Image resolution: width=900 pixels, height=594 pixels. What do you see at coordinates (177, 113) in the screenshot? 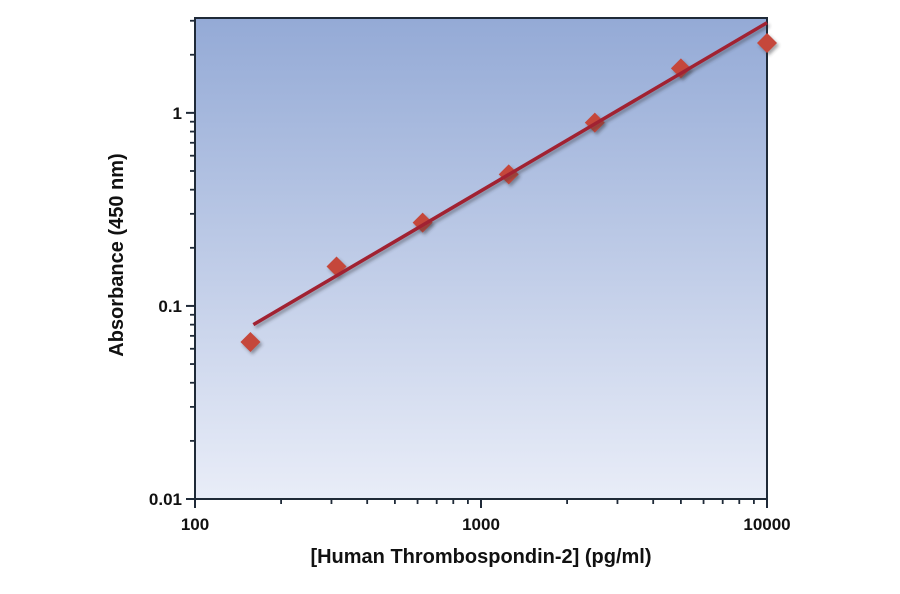
I see `y-tick-label: 1` at bounding box center [177, 113].